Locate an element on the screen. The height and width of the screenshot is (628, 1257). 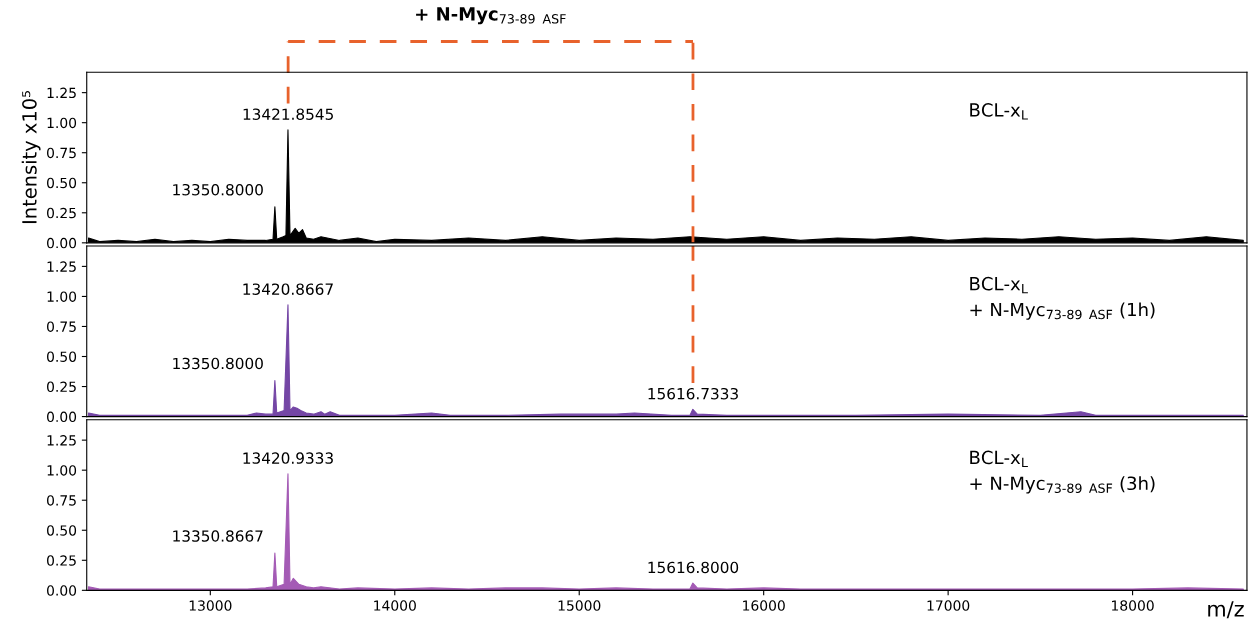
x-tick-label: 15000 is located at coordinates (579, 605).